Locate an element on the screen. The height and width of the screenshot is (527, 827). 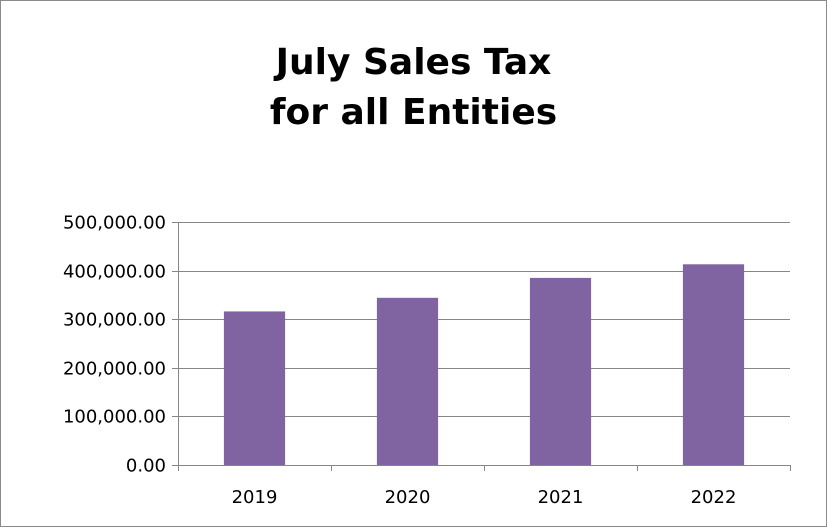
y-tick-label: 300,000.00 is located at coordinates (114, 320).